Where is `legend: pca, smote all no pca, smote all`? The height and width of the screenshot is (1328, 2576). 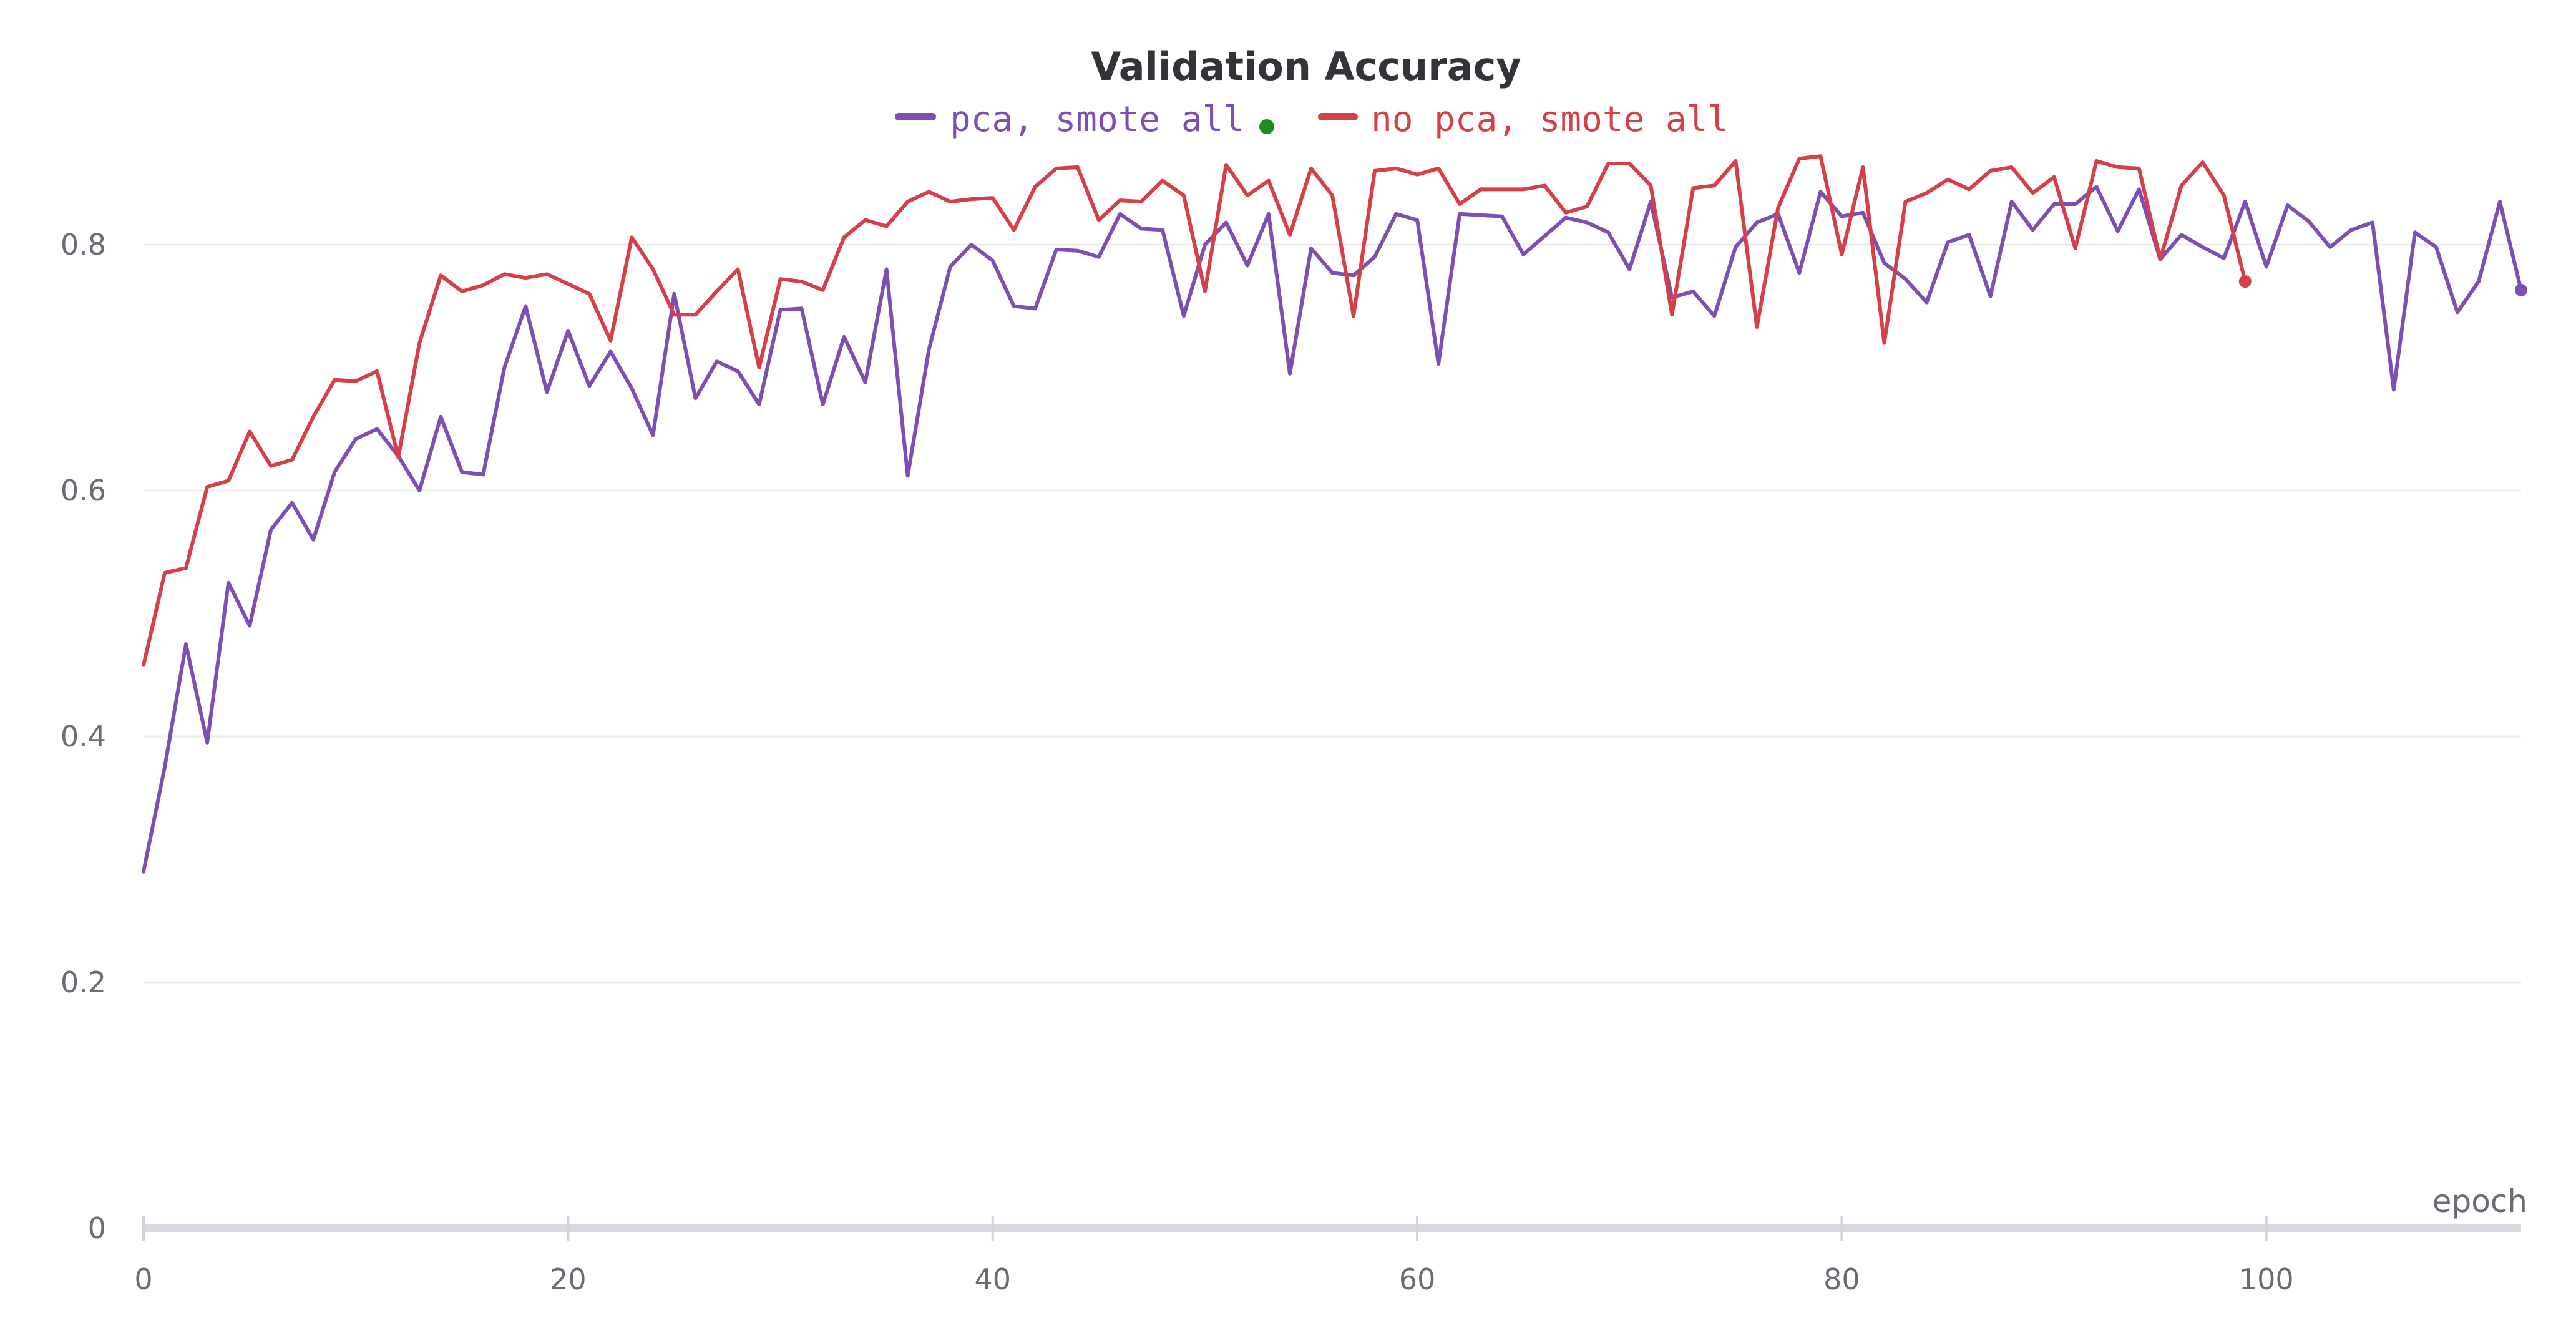 legend: pca, smote all no pca, smote all is located at coordinates (1312, 119).